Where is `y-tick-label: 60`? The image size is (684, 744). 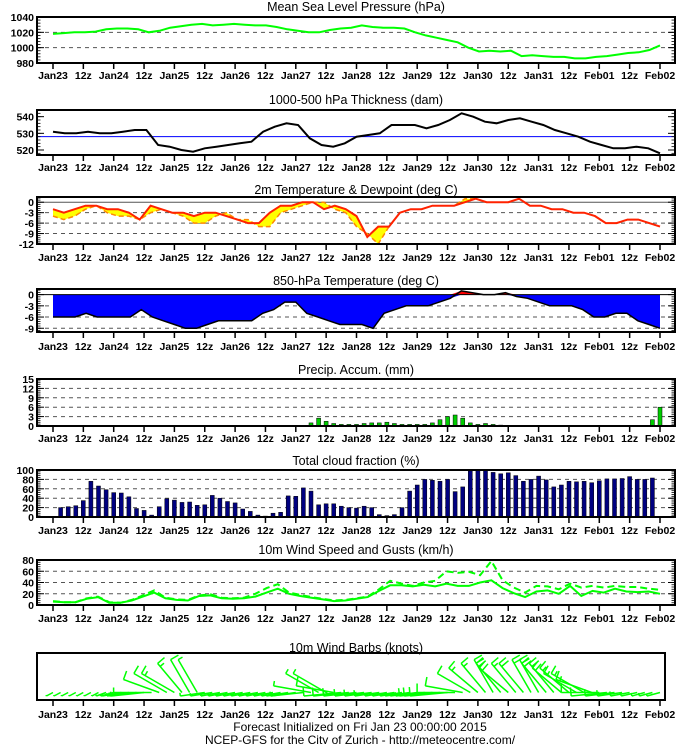
y-tick-label: 60 is located at coordinates (28, 490).